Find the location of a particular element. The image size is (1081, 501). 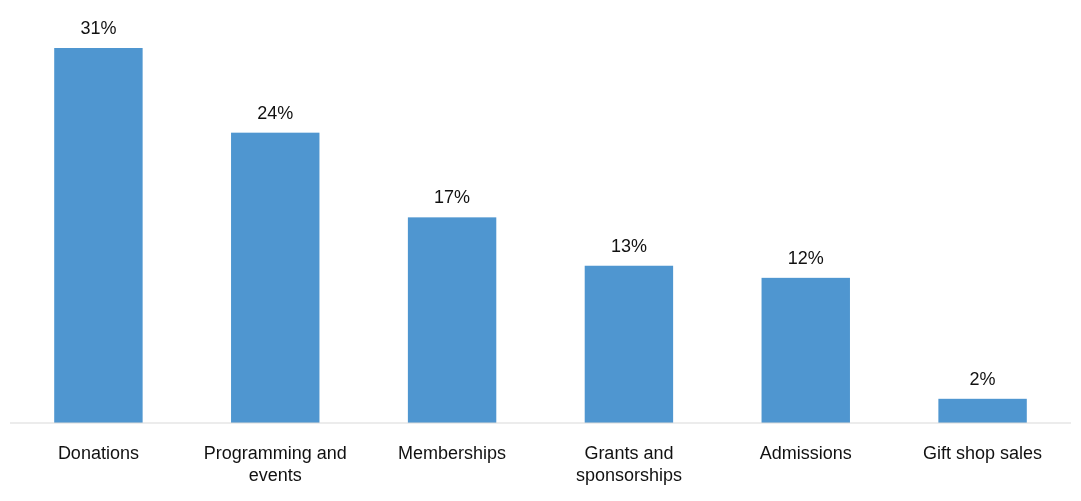

x-tick-label: Admissions is located at coordinates (805, 453).